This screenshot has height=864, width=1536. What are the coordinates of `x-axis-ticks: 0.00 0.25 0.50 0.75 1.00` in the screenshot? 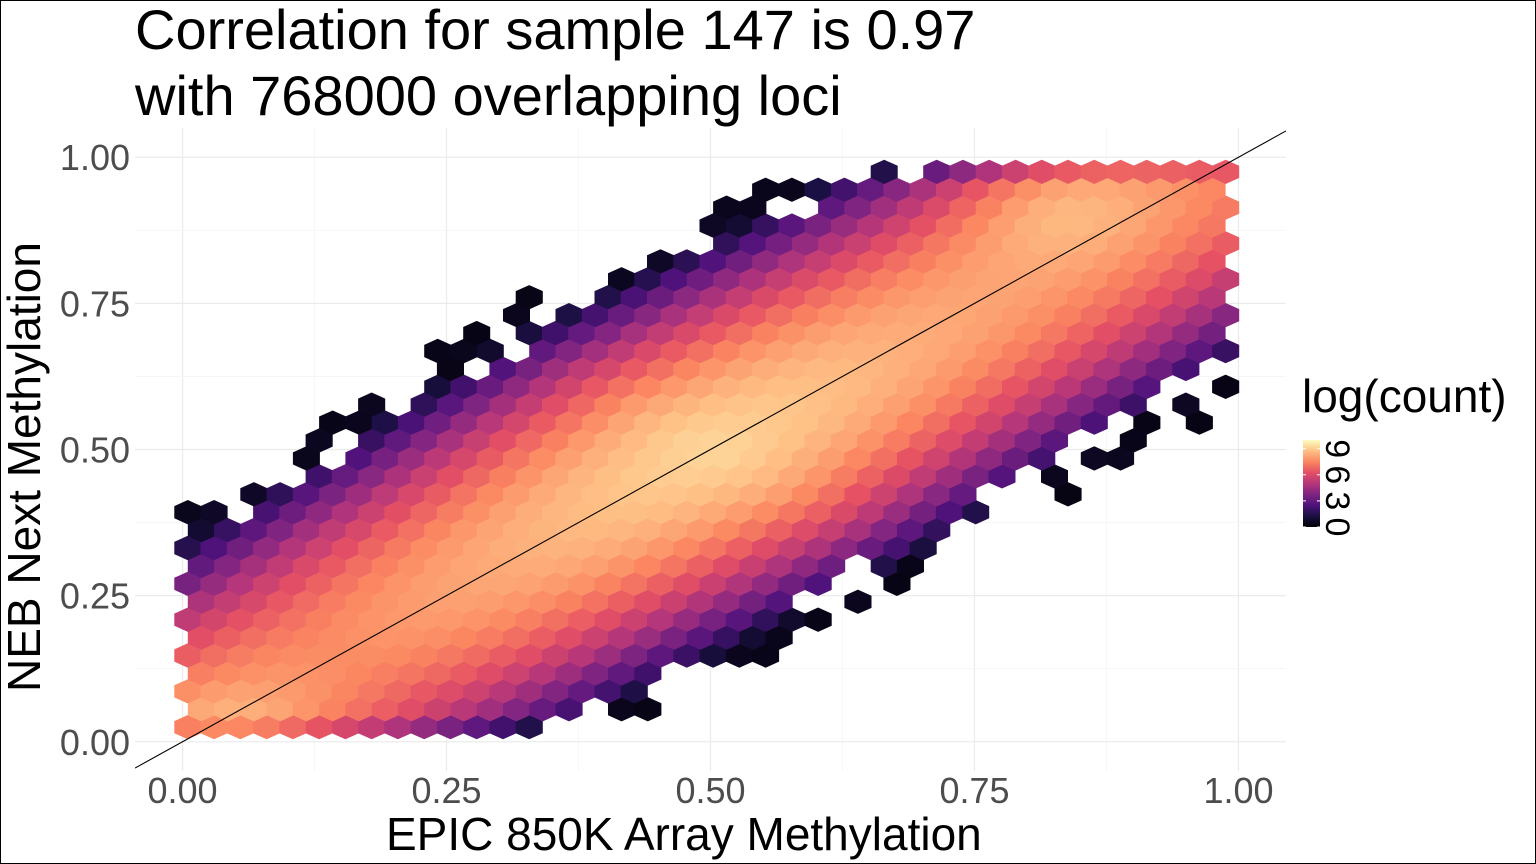 It's located at (710, 790).